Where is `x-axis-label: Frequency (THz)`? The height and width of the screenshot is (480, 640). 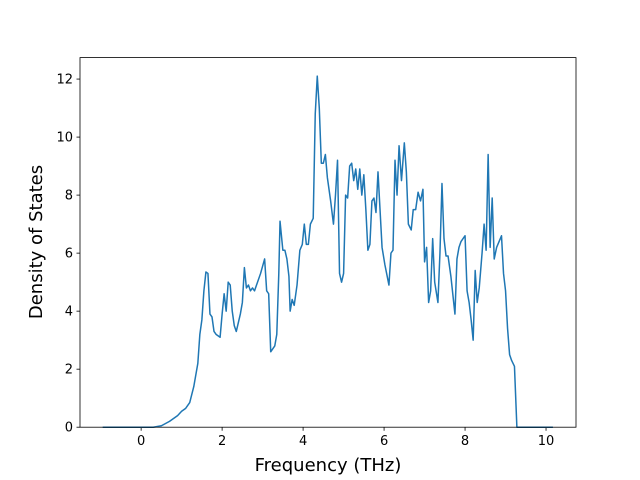 x-axis-label: Frequency (THz) is located at coordinates (328, 465).